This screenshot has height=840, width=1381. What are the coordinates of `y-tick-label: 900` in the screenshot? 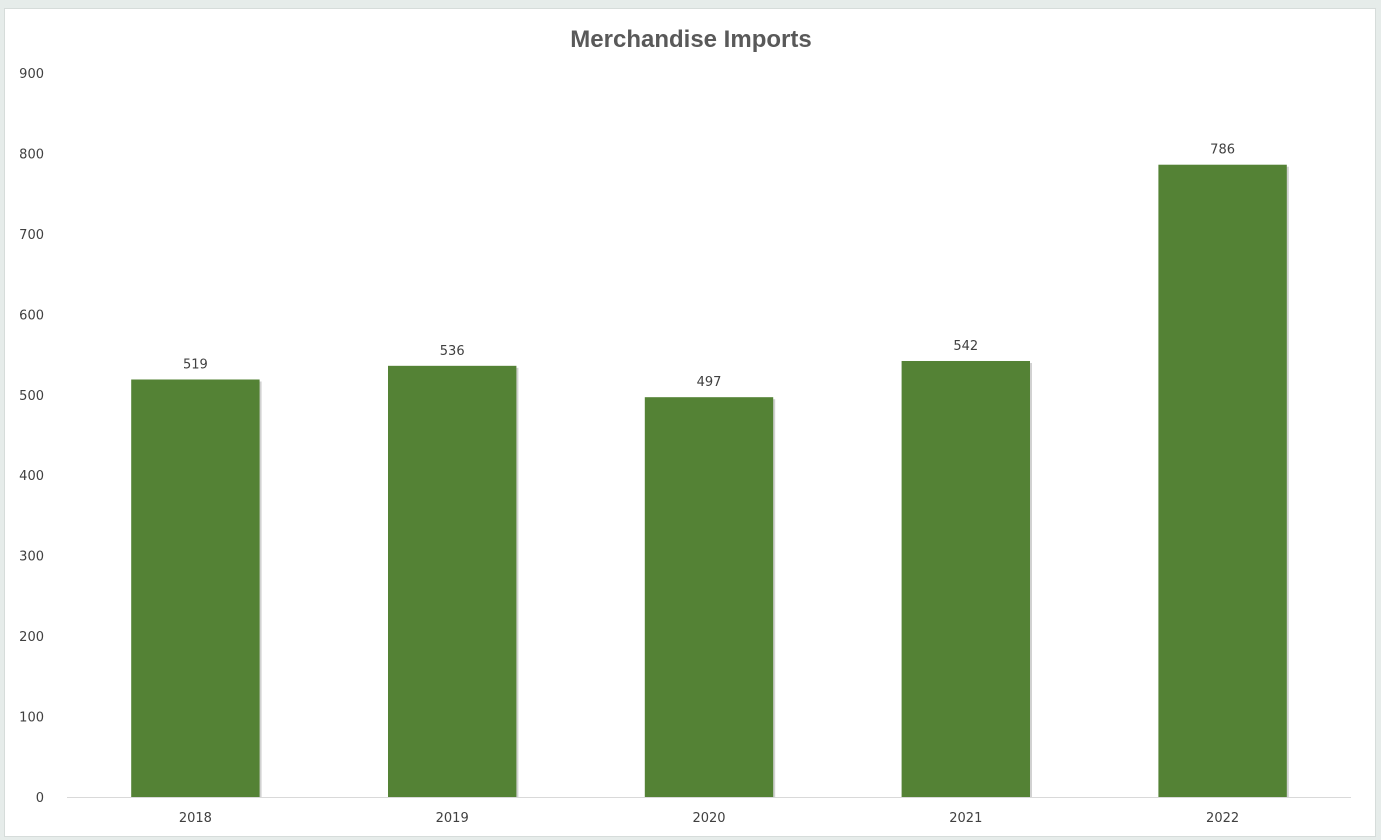 It's located at (31, 74).